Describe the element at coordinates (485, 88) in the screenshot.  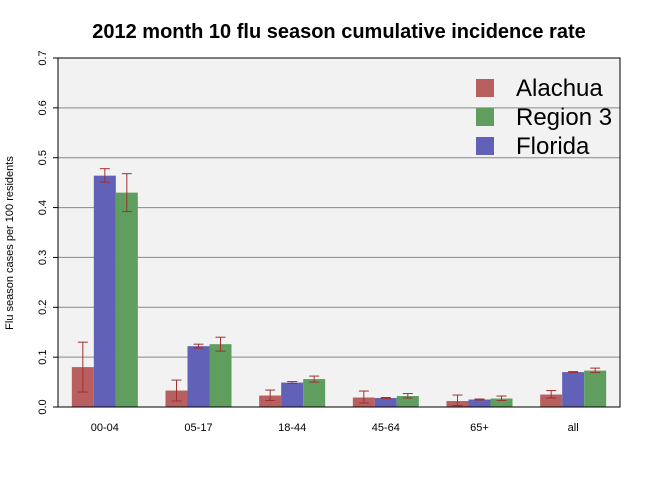
I see `legend-swatch-alachua` at that location.